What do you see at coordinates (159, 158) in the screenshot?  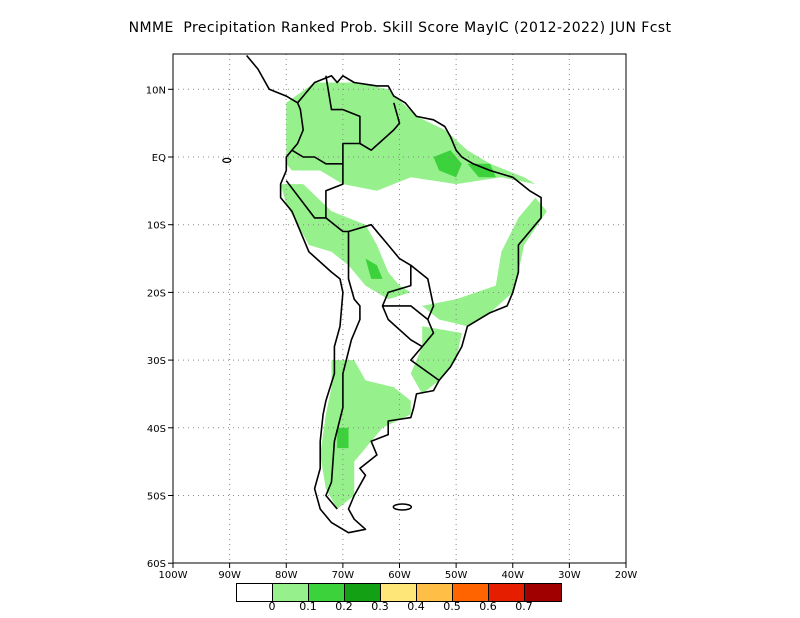 I see `lat-tick-label: EQ` at bounding box center [159, 158].